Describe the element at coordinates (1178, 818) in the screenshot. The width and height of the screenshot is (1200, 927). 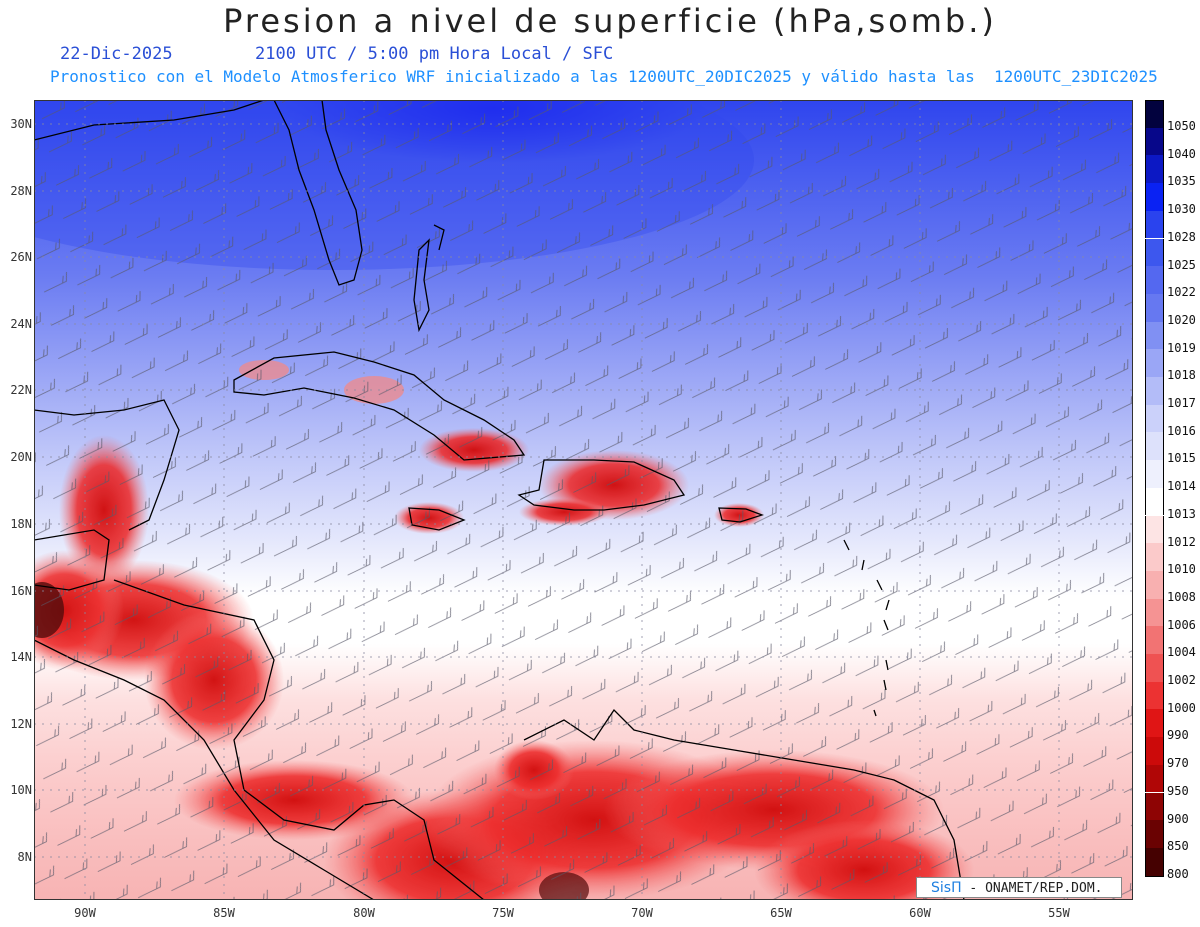
I see `colorbar-label: 900` at that location.